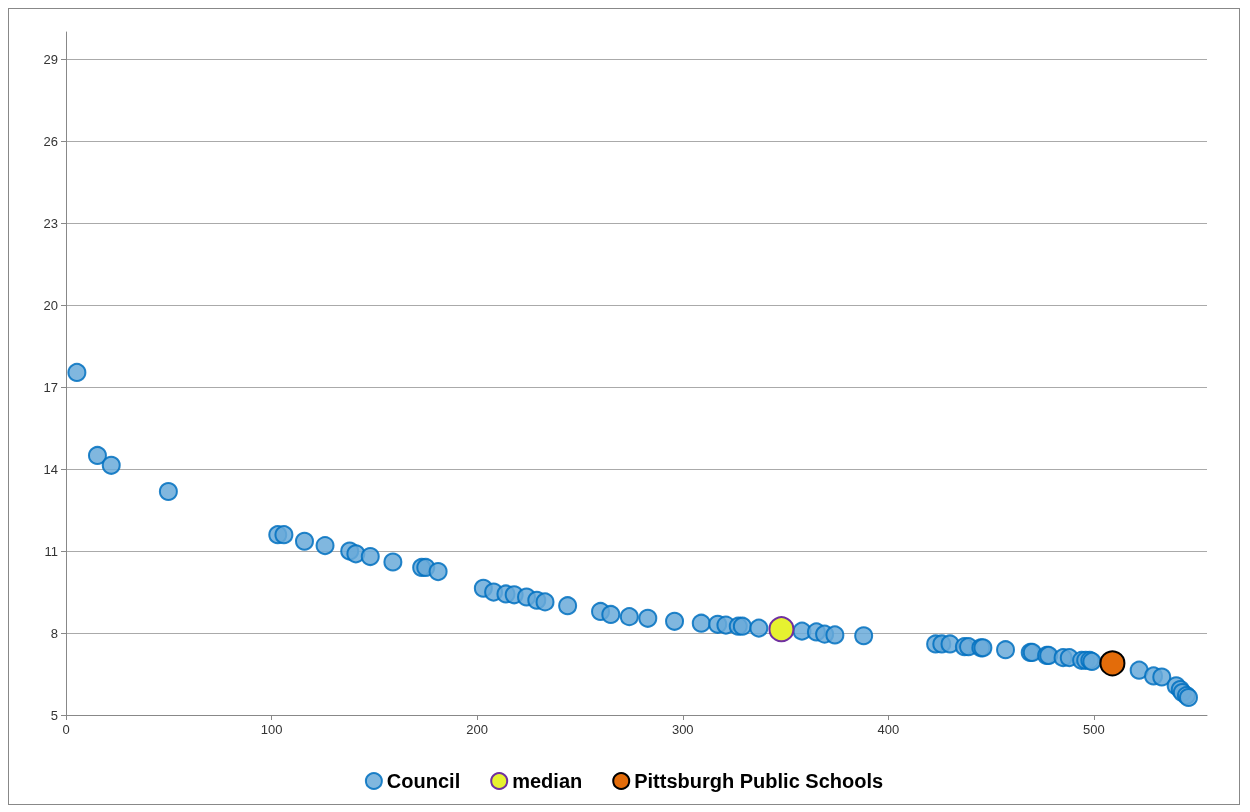 The height and width of the screenshot is (812, 1250). I want to click on x-tick-label: 100, so click(271, 729).